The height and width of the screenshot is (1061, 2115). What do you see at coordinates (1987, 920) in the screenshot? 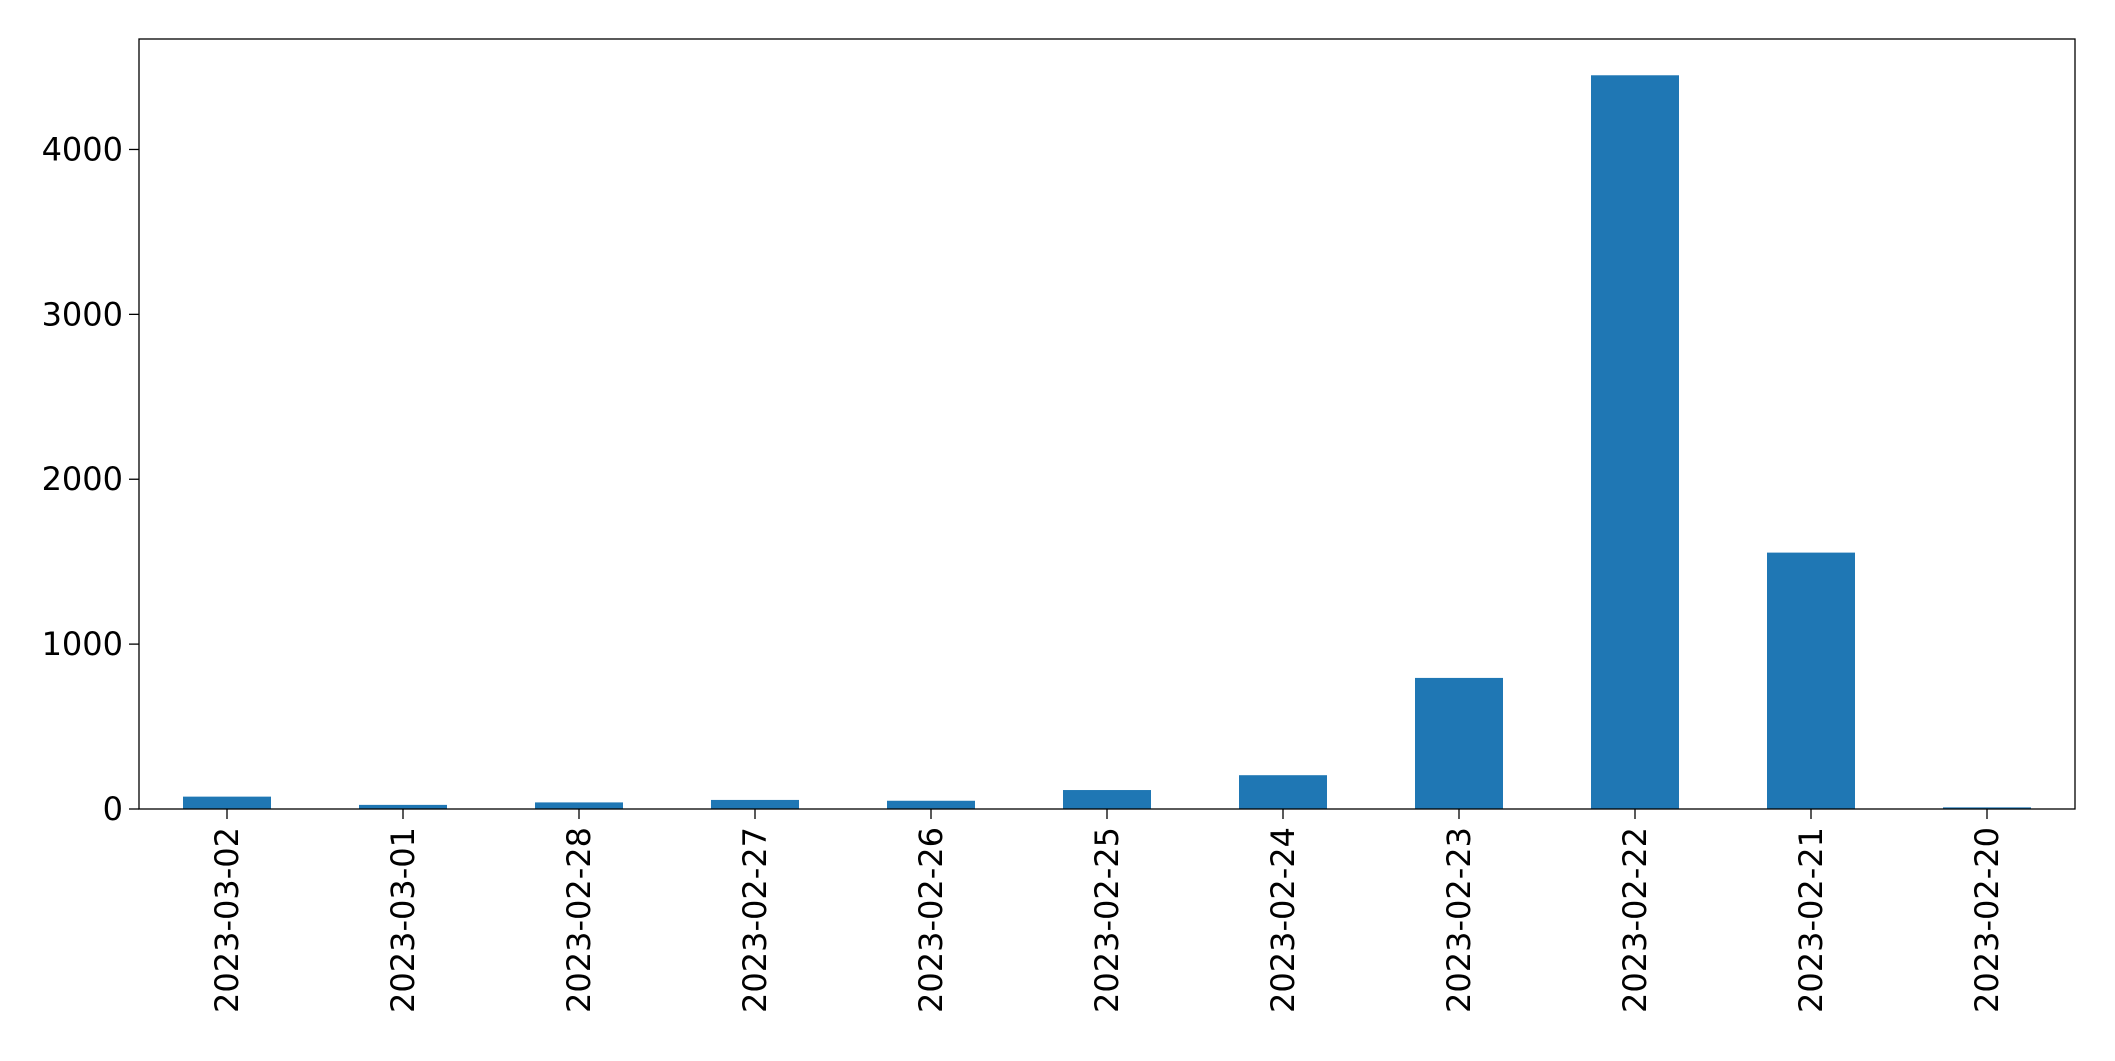
I see `x-tick-label: 2023-02-20` at bounding box center [1987, 920].